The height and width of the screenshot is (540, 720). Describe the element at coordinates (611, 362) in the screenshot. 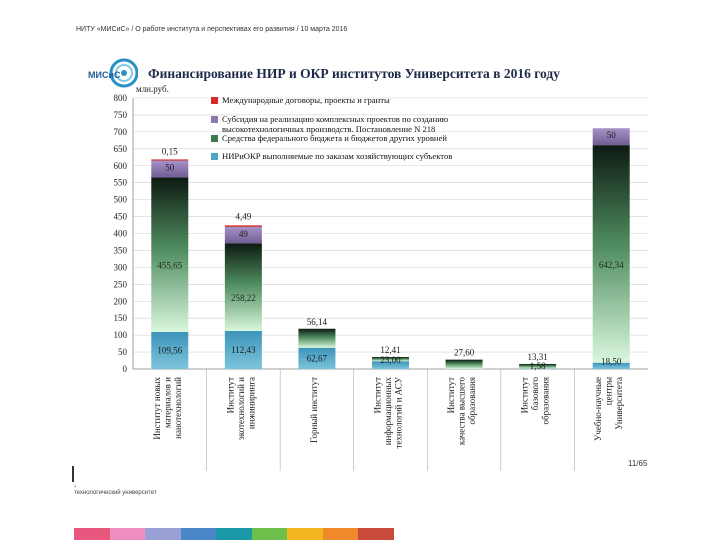

I see `data-label: 18,50` at that location.